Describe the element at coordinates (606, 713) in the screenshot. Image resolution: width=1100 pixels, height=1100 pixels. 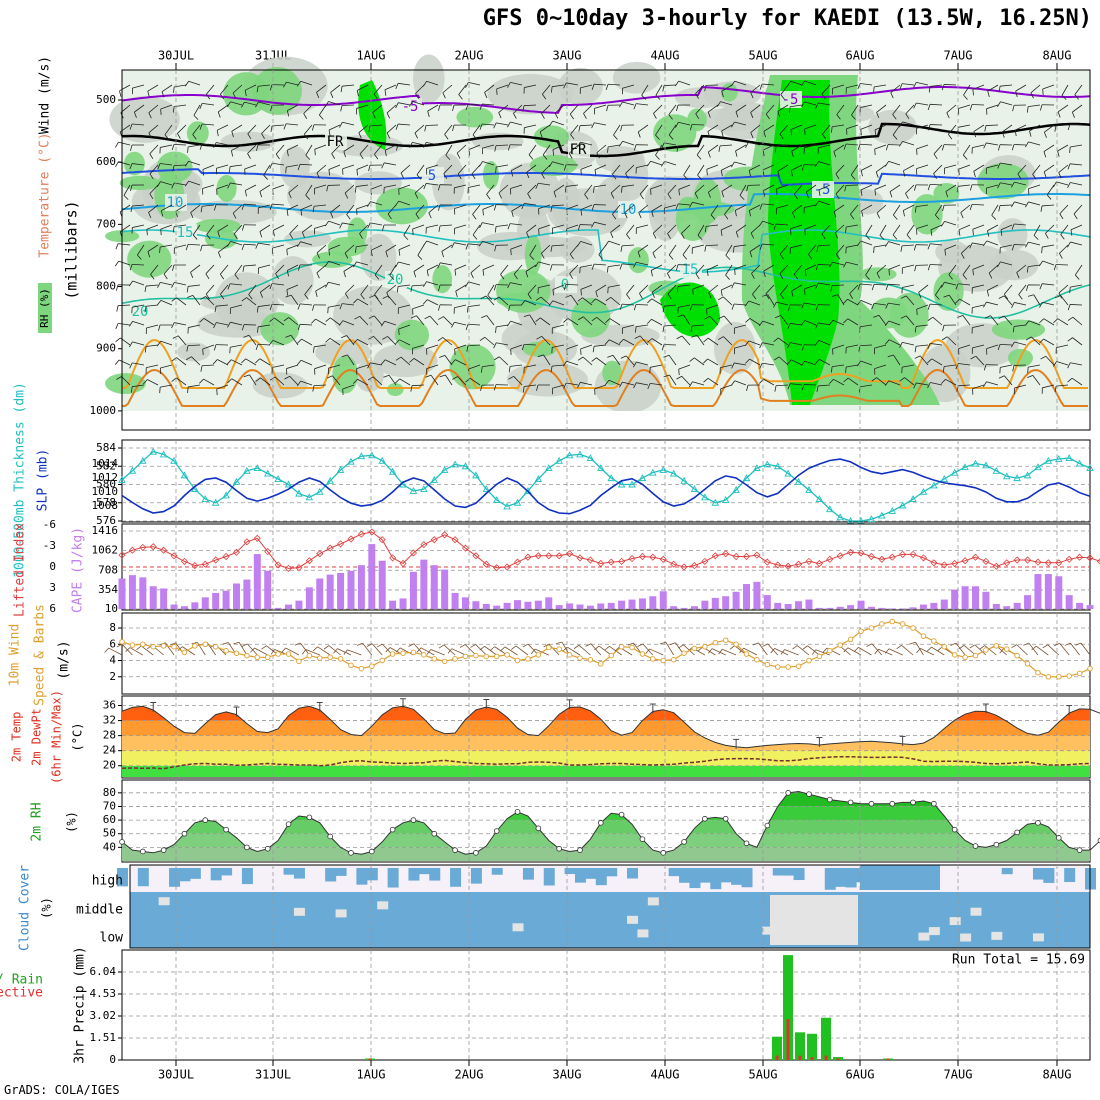
I see `temp-band` at that location.